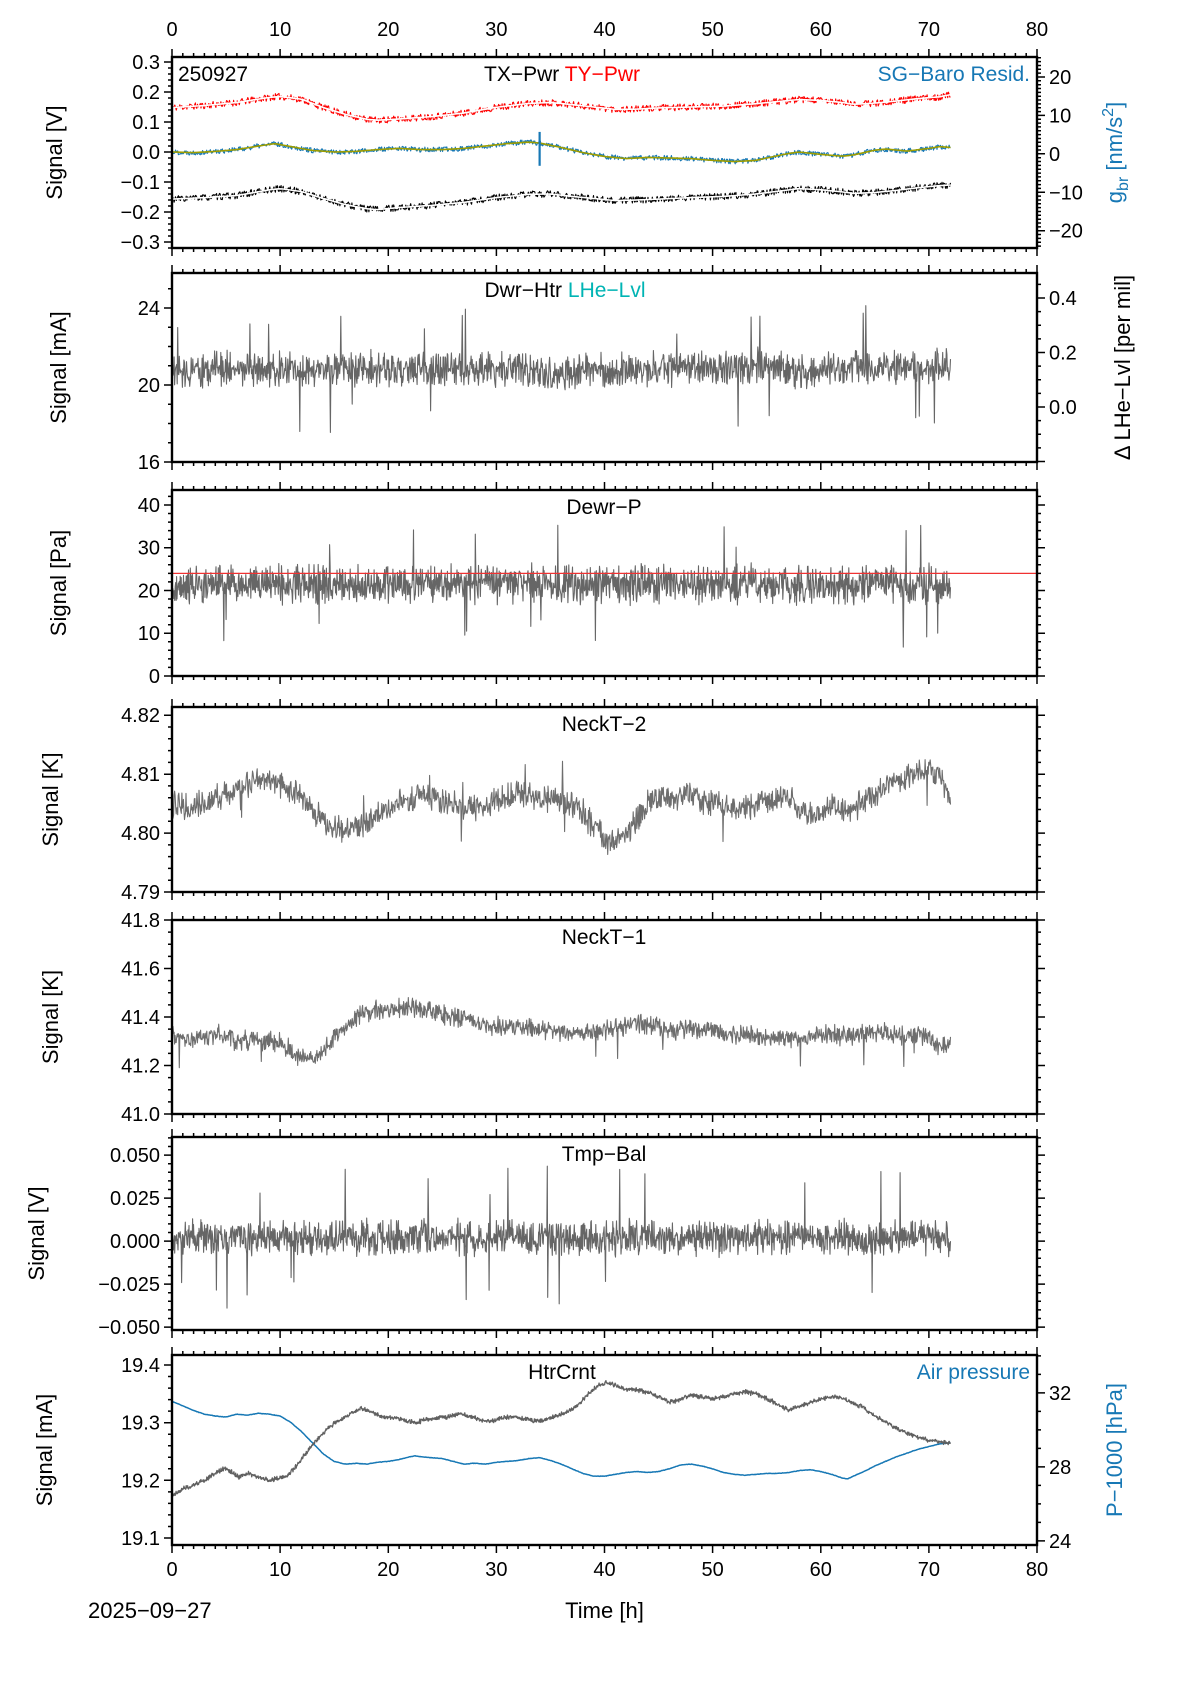 This screenshot has height=1684, width=1190. What do you see at coordinates (129, 1328) in the screenshot?
I see `ytick-label: −0.050` at bounding box center [129, 1328].